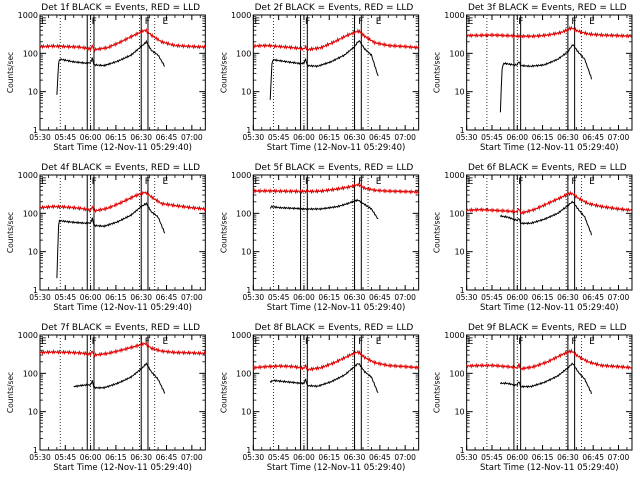 The height and width of the screenshot is (480, 640). Describe the element at coordinates (547, 168) in the screenshot. I see `panel-title: Det 6f BLACK = Events, RED = LLD` at that location.